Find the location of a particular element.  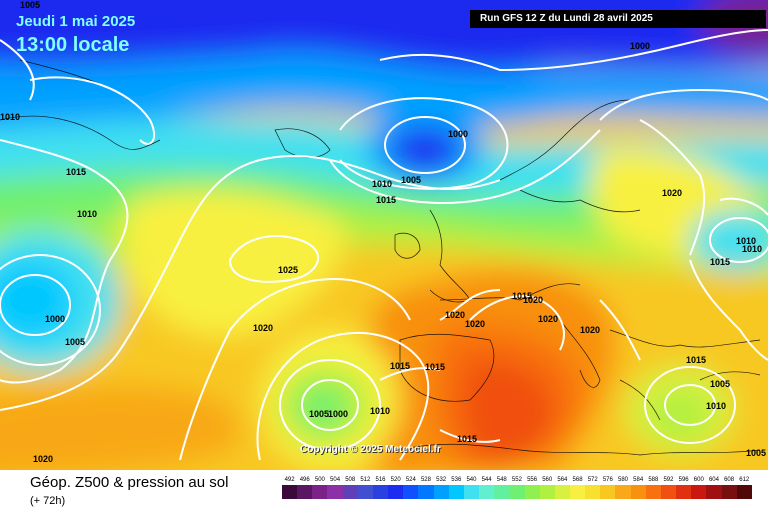

legend-label: 532 is located at coordinates (441, 480).